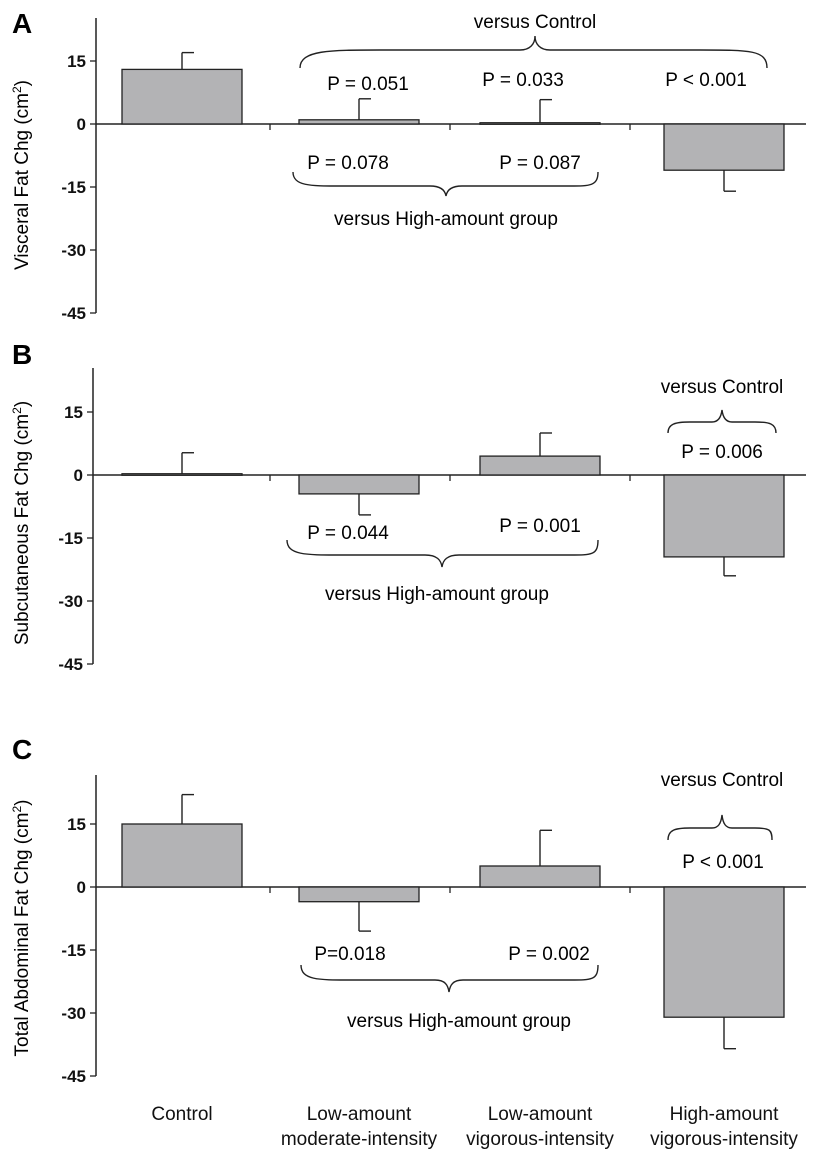 This screenshot has width=815, height=1149. Describe the element at coordinates (540, 526) in the screenshot. I see `p-value: P = 0.001` at that location.